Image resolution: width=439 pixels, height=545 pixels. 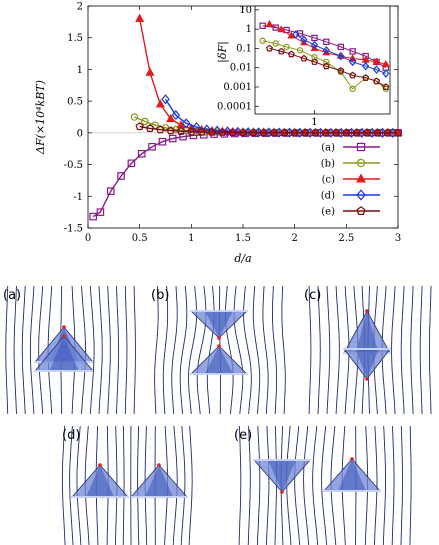 What do you see at coordinates (244, 48) in the screenshot?
I see `inset-y-tick-label: 0.1` at bounding box center [244, 48].